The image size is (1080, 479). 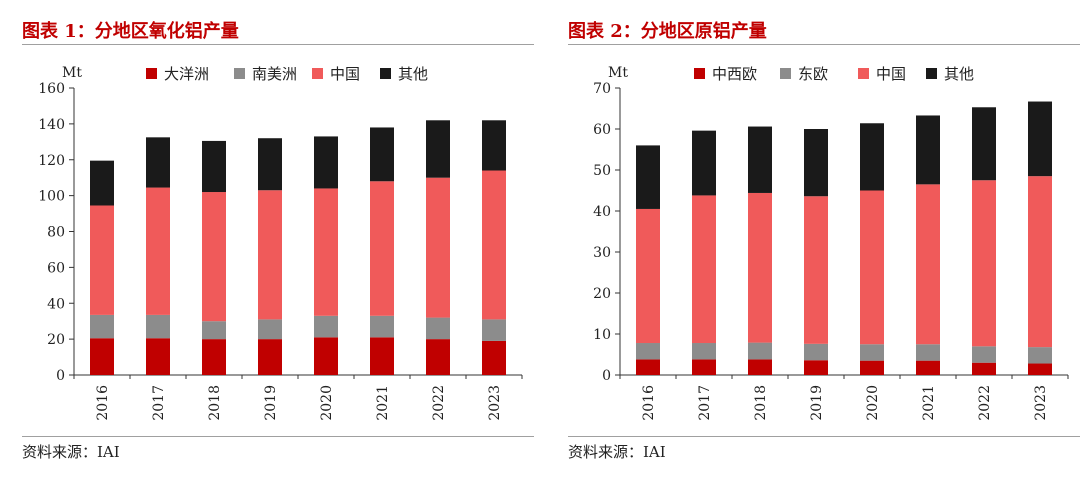 What do you see at coordinates (56, 233) in the screenshot?
I see `y-tick-label: 80` at bounding box center [56, 233].